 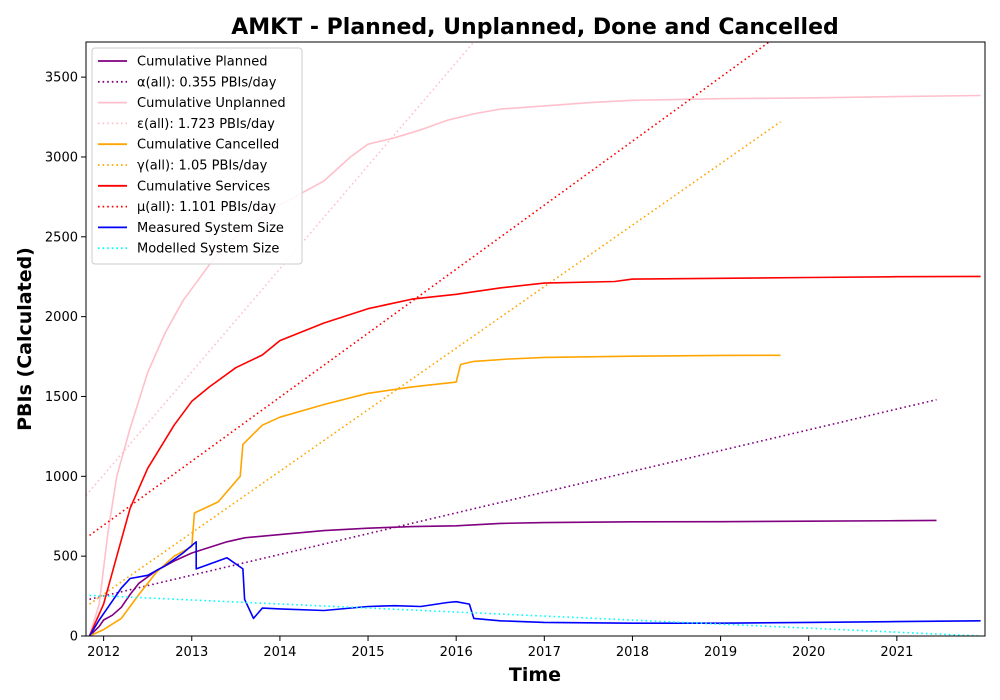 What do you see at coordinates (535, 675) in the screenshot?
I see `x-axis-label: Time` at bounding box center [535, 675].